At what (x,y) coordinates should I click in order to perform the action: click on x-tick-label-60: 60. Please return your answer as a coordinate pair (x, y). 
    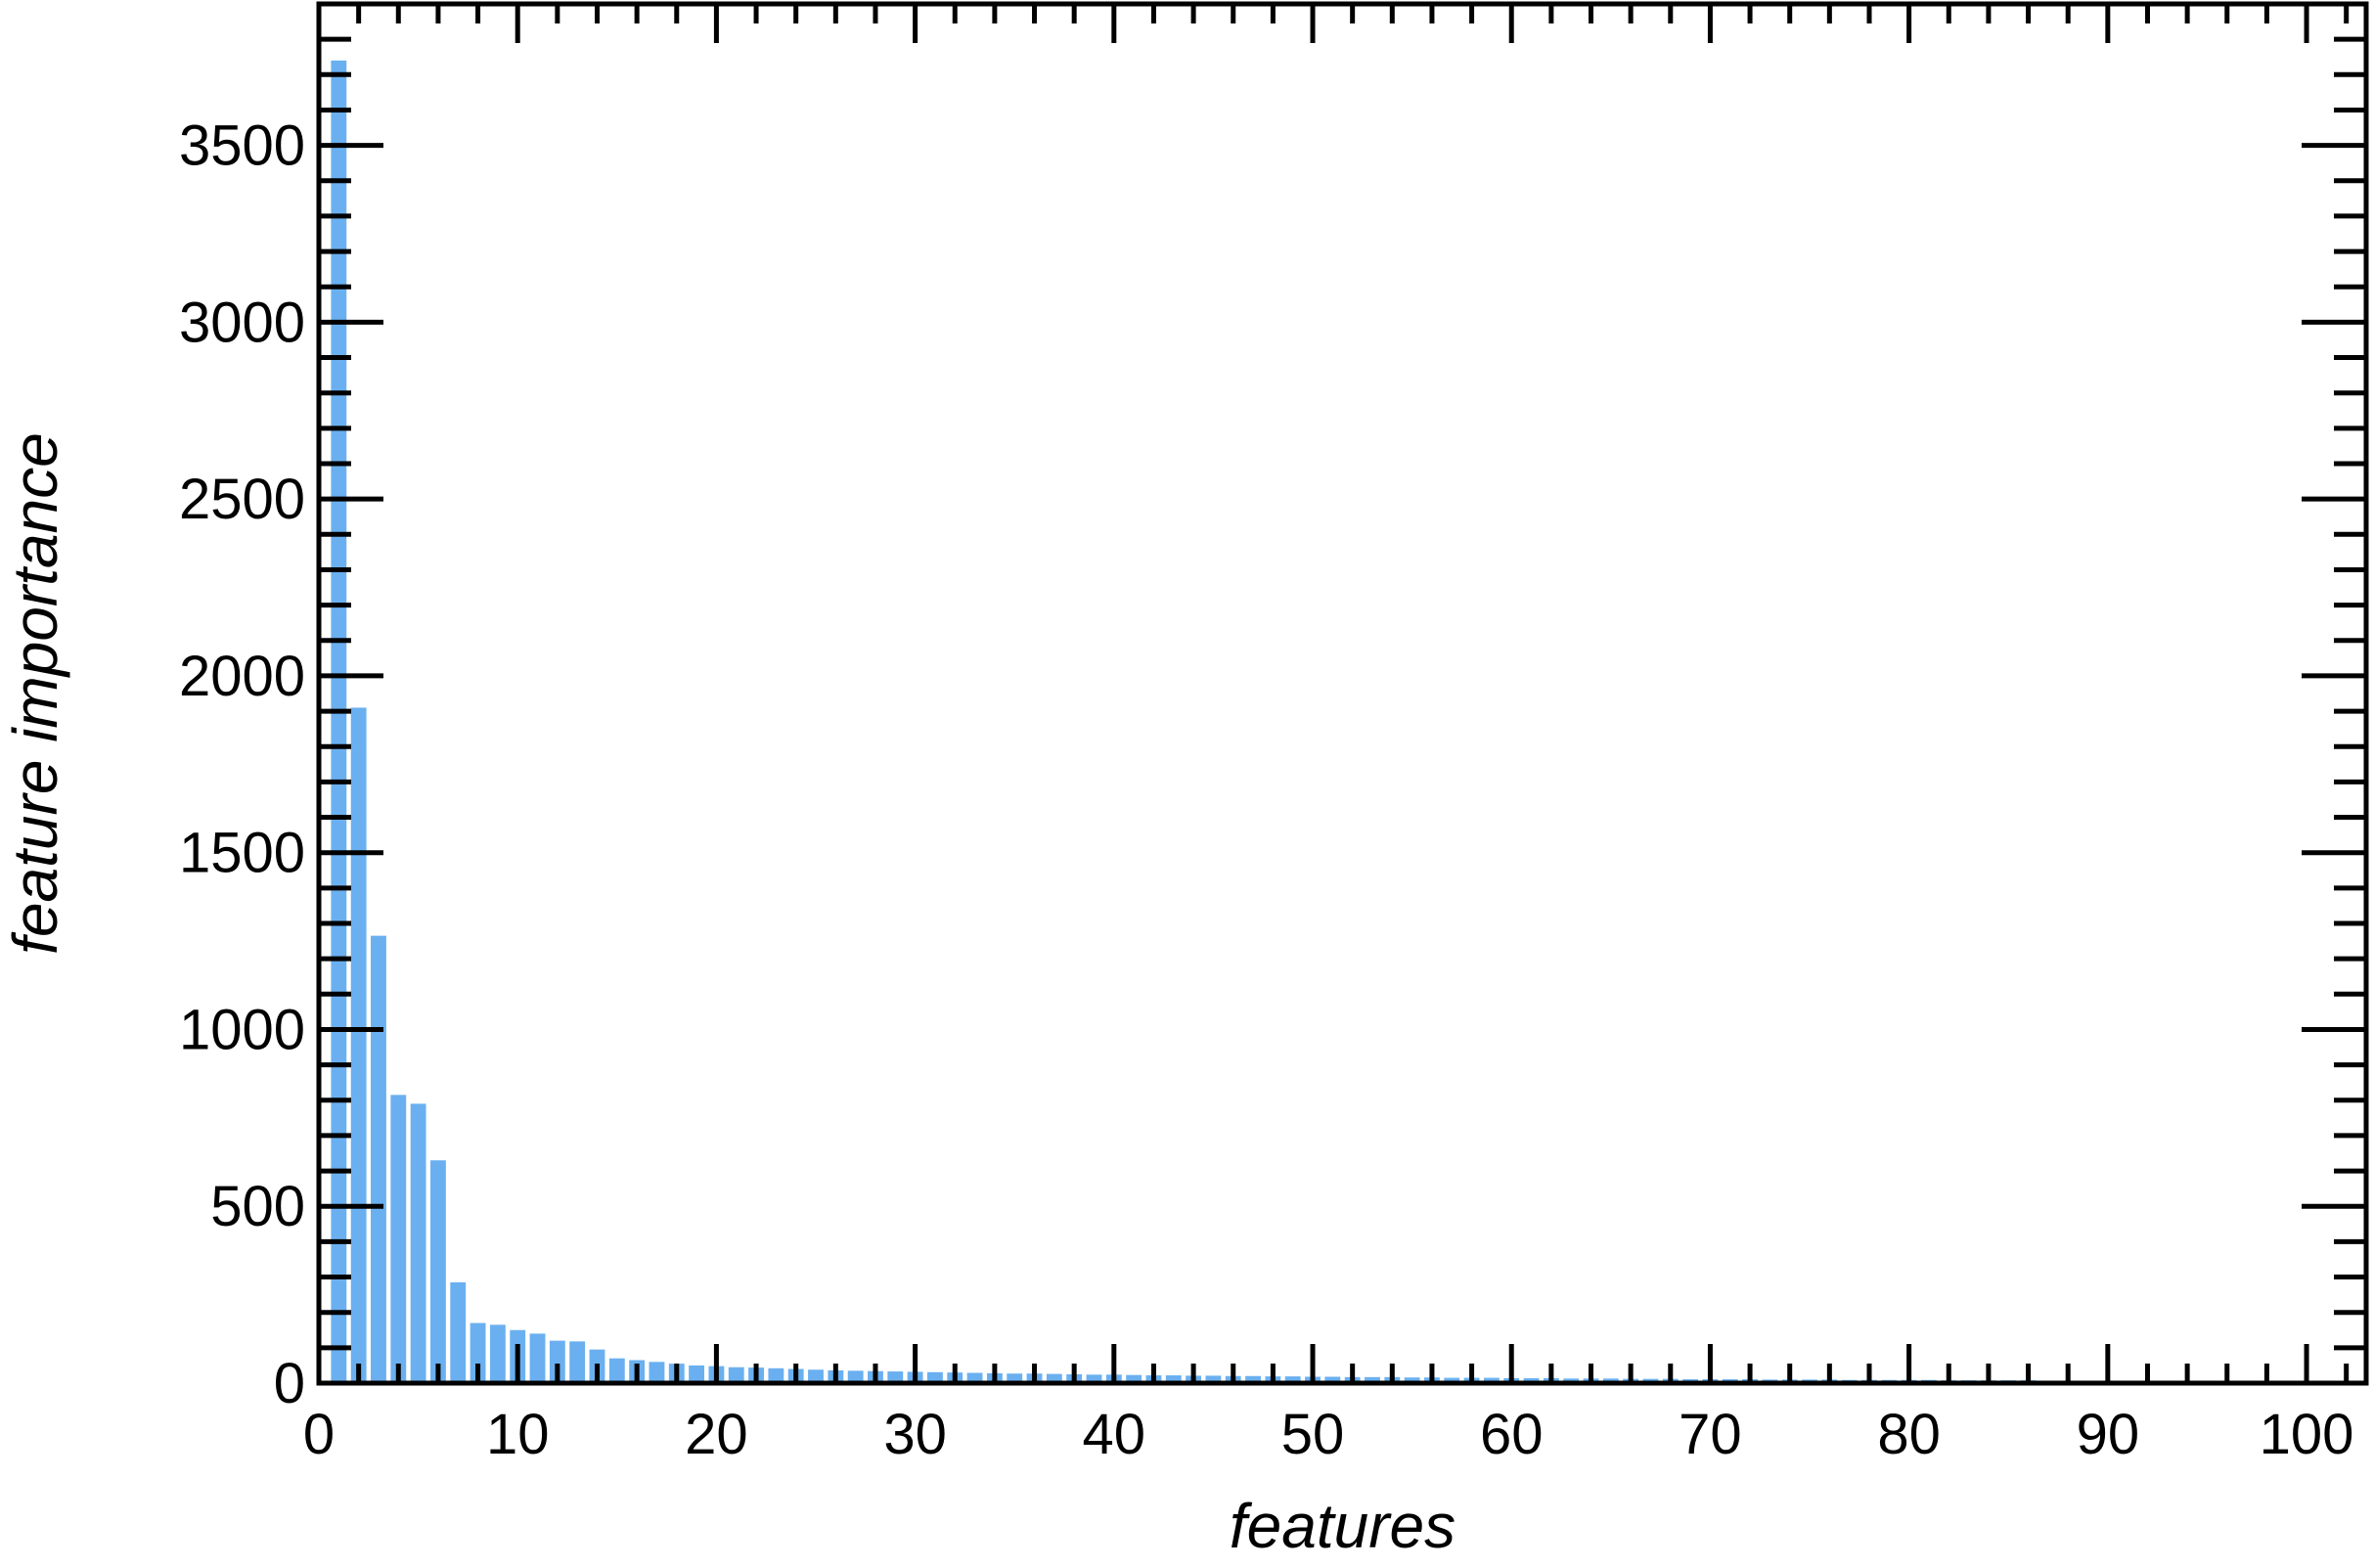
    Looking at the image, I should click on (1512, 1434).